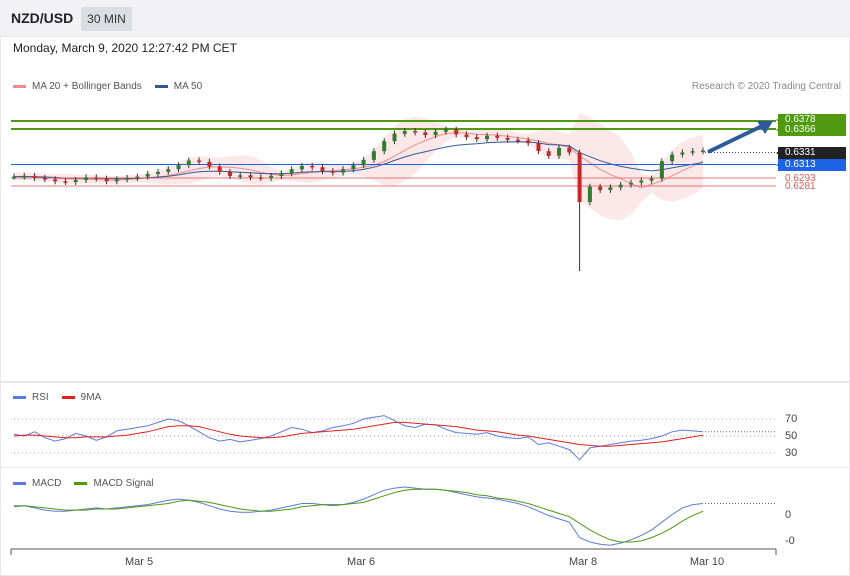  I want to click on macd-signal-swatch, so click(81, 483).